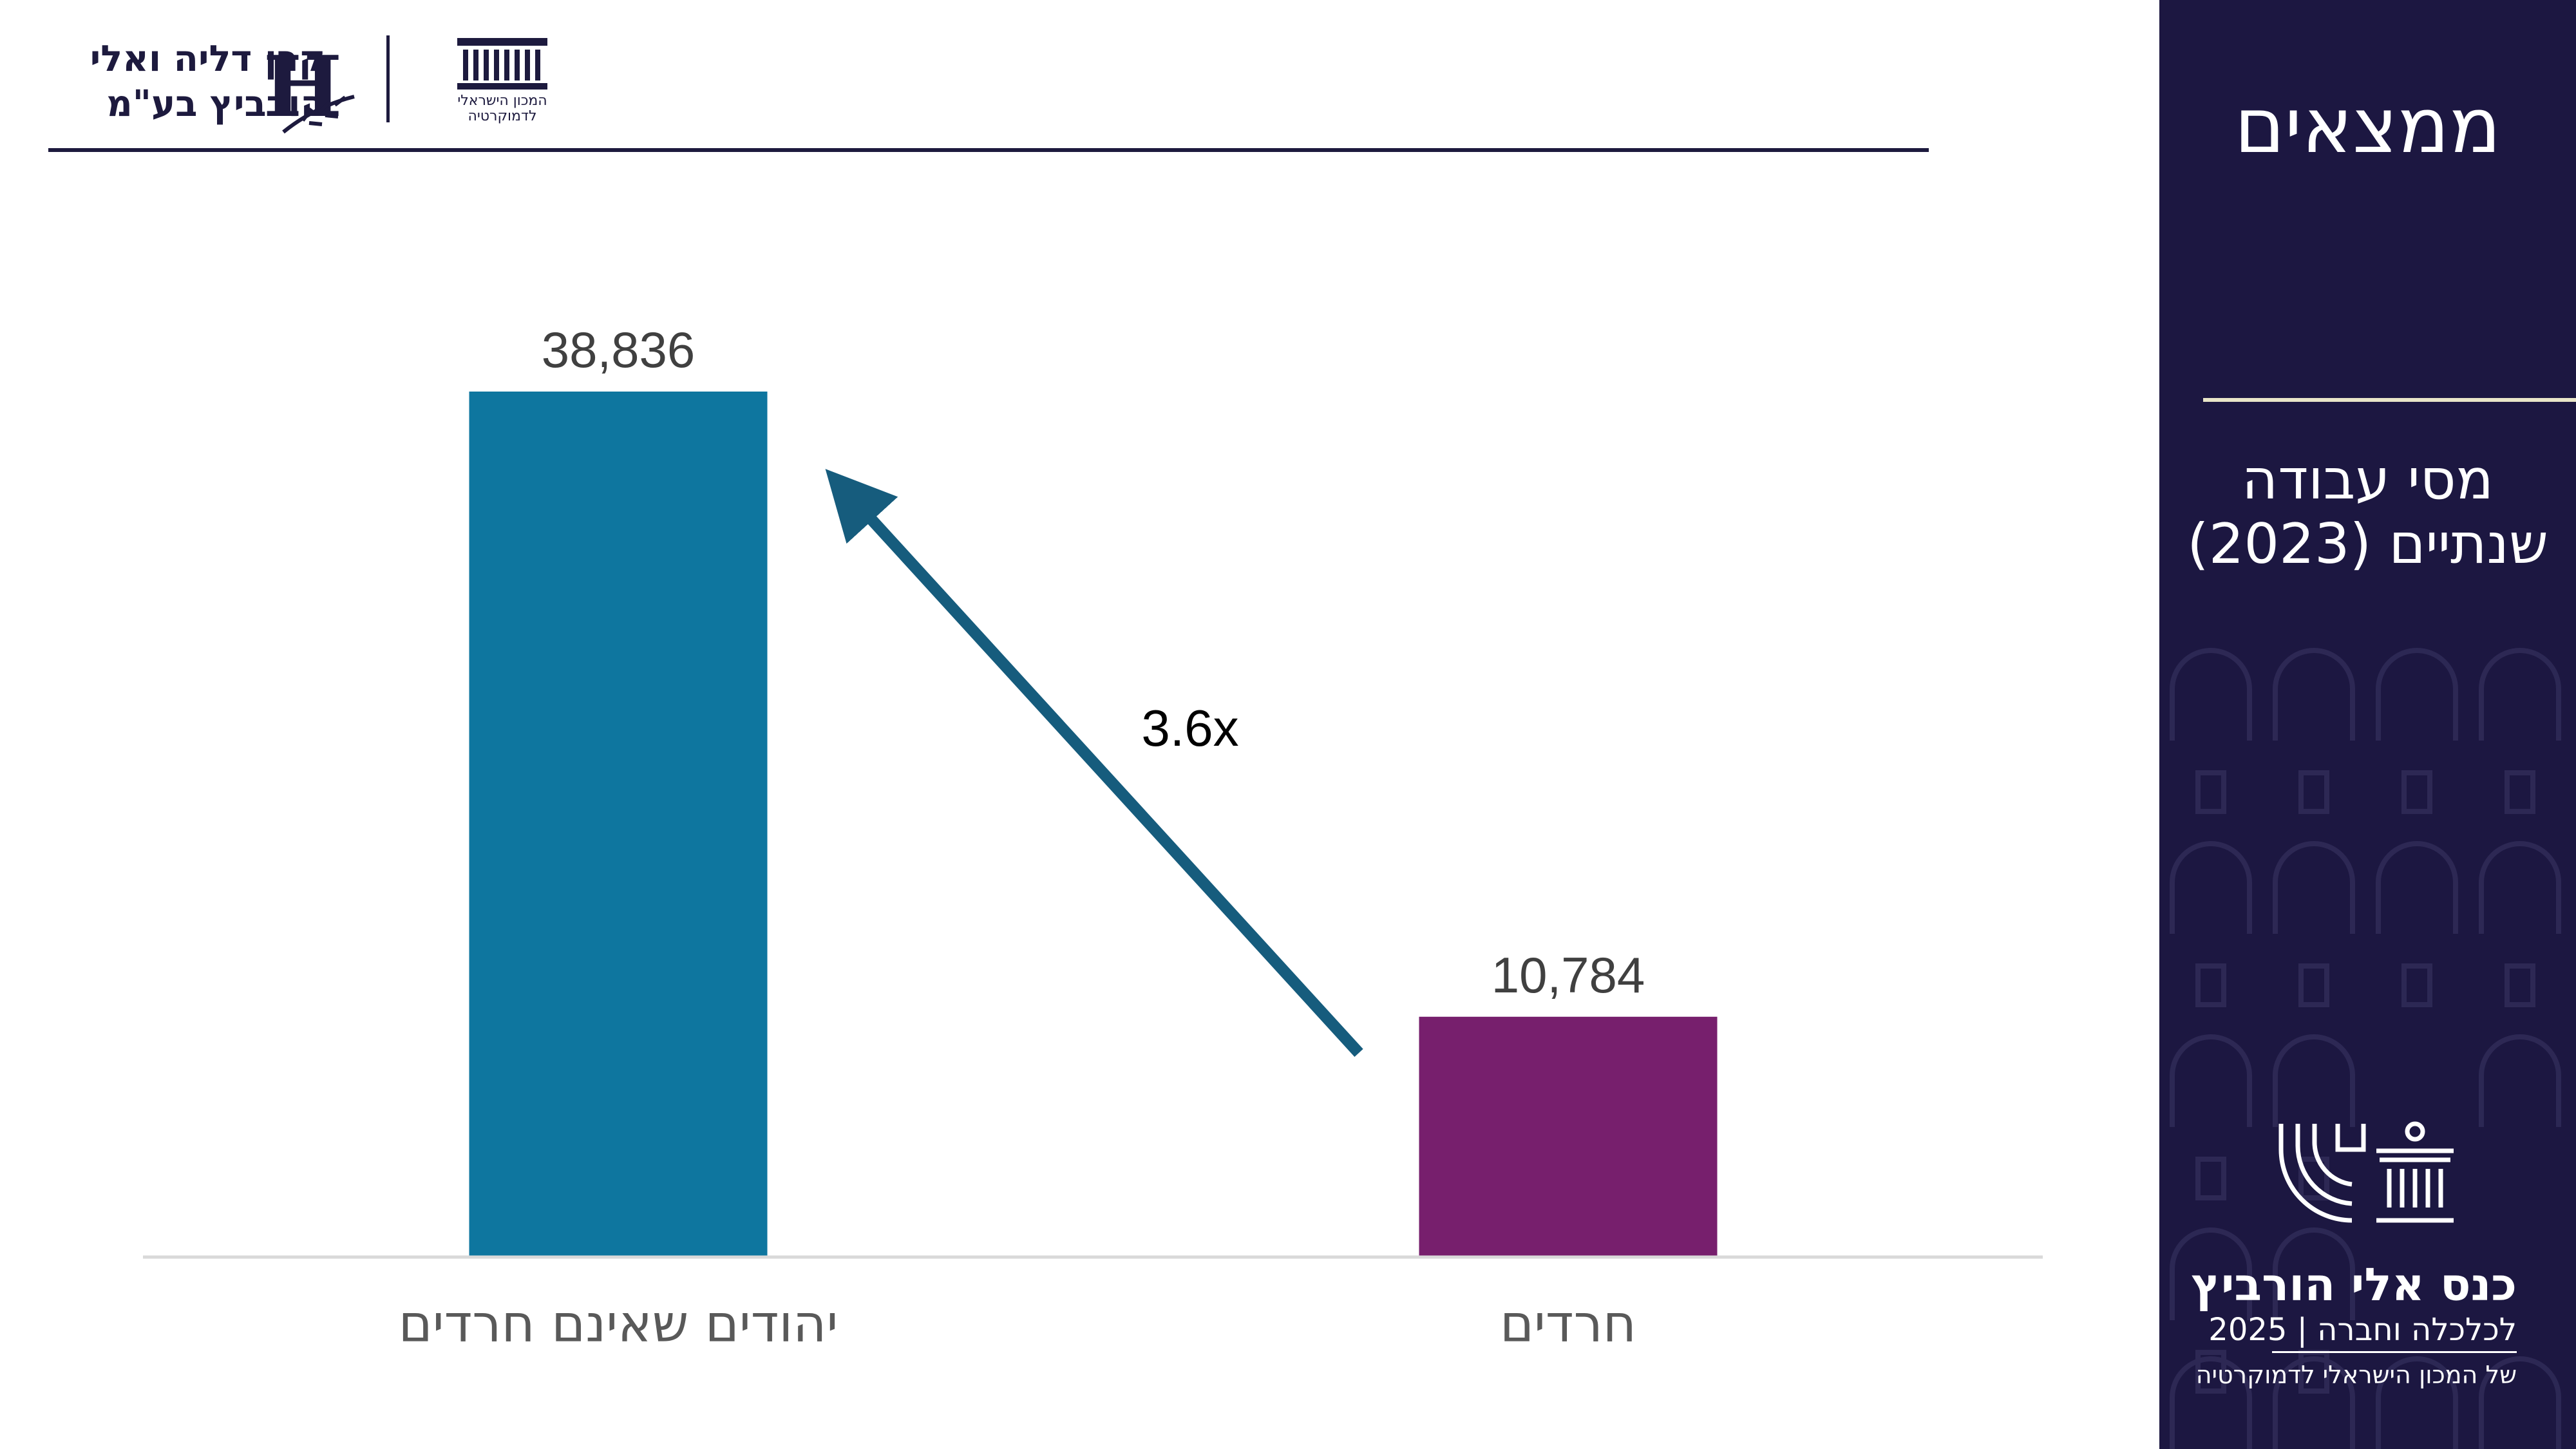 Image resolution: width=2576 pixels, height=1449 pixels. What do you see at coordinates (502, 101) in the screenshot?
I see `institute-name-line1: המכון הישראלי` at bounding box center [502, 101].